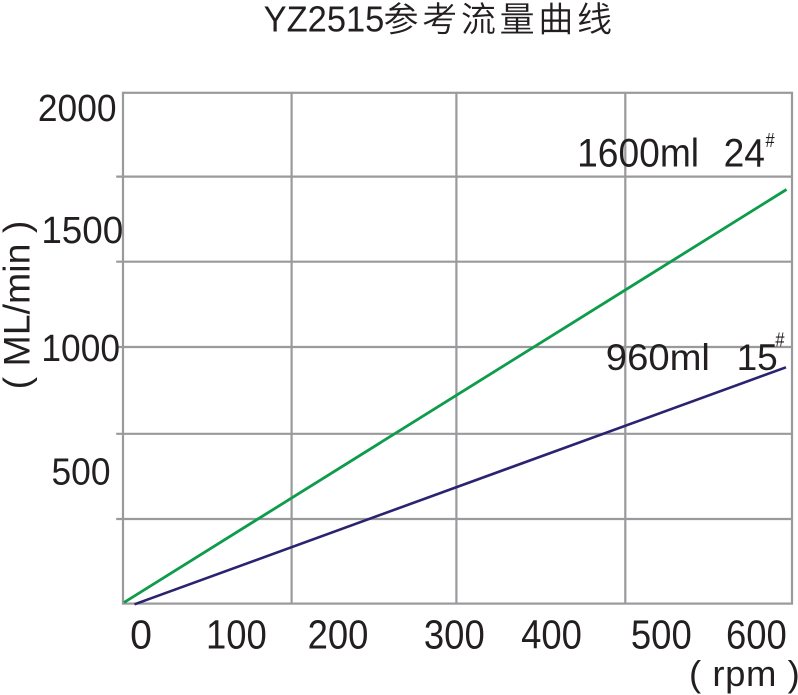  I want to click on svg-text: ( rpm ), so click(743, 673).